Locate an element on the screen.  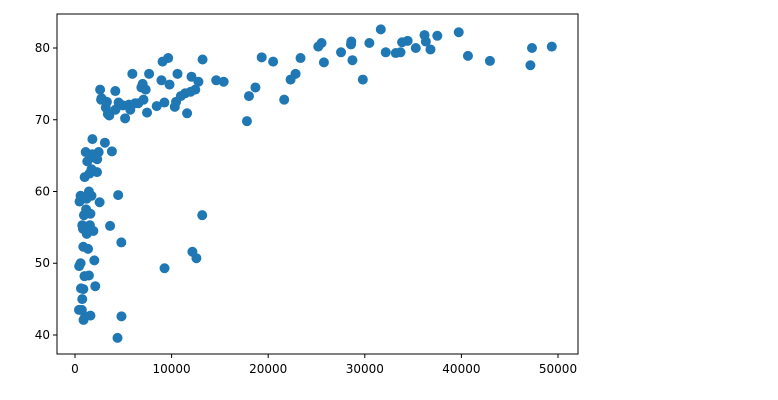
x-tick-label: 30000 is located at coordinates (365, 369).